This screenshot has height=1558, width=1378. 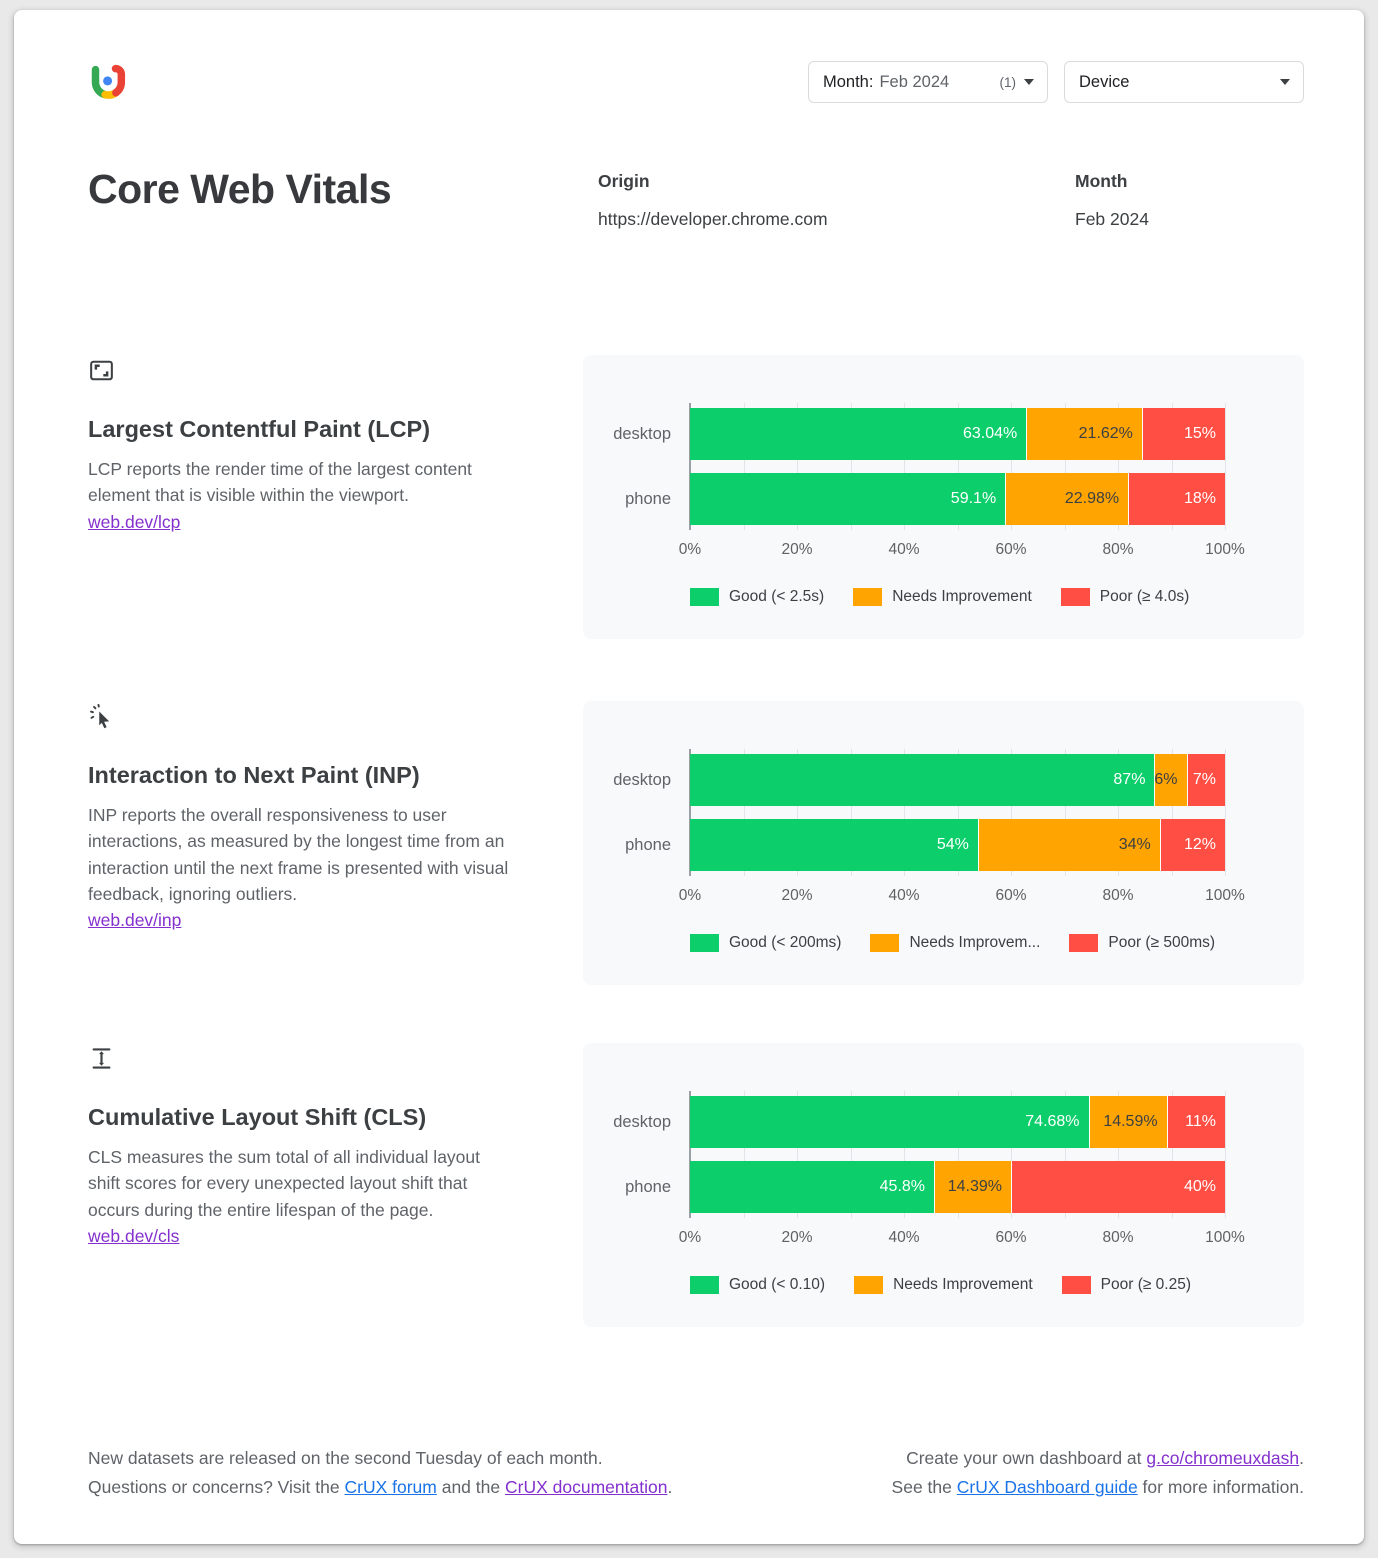 I want to click on page-title: Core Web Vitals, so click(x=240, y=189).